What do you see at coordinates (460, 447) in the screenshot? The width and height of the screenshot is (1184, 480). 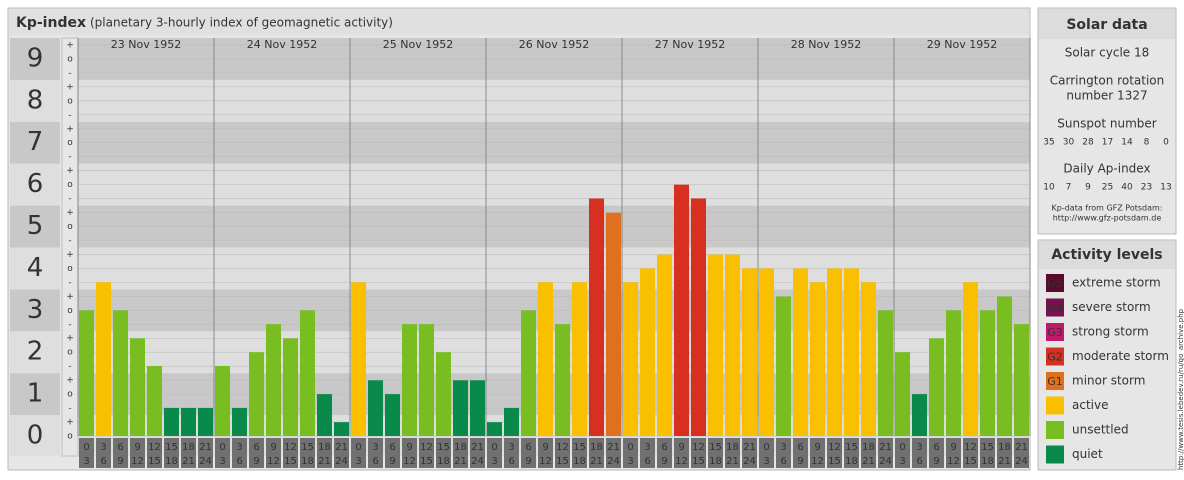 I see `hour-from: 18` at bounding box center [460, 447].